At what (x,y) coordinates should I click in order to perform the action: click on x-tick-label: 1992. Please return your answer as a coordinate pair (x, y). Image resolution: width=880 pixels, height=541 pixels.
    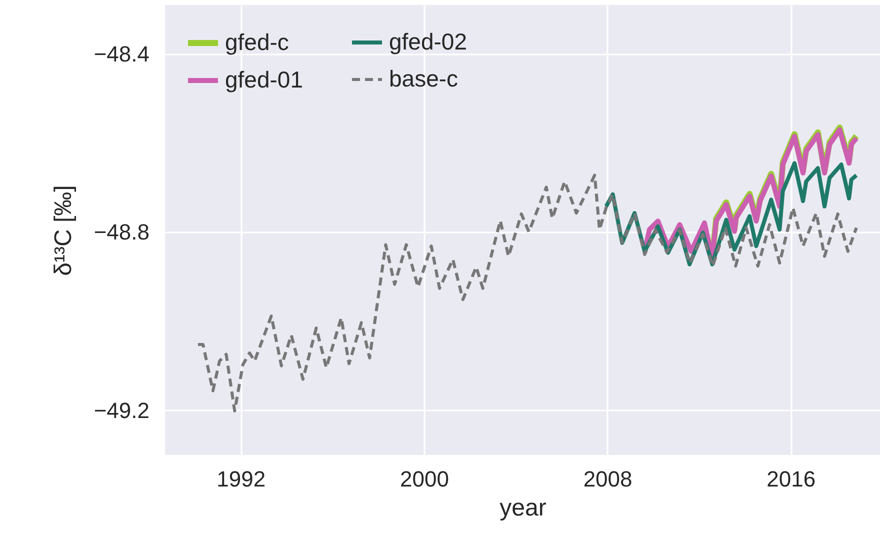
    Looking at the image, I should click on (241, 479).